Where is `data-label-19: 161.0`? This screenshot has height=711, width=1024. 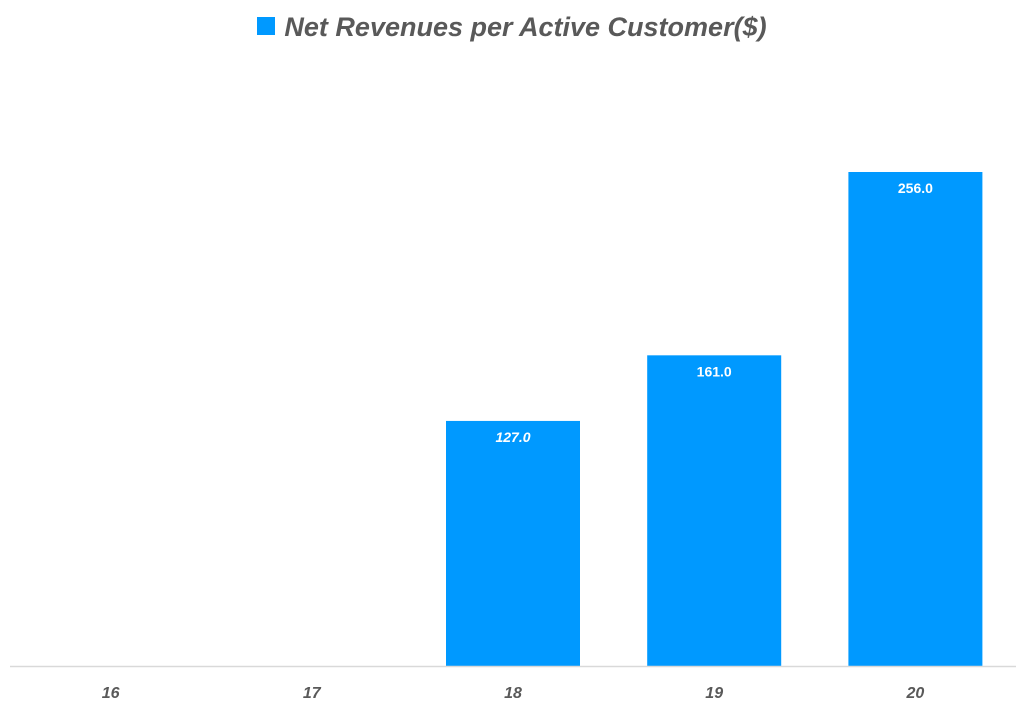
data-label-19: 161.0 is located at coordinates (714, 371).